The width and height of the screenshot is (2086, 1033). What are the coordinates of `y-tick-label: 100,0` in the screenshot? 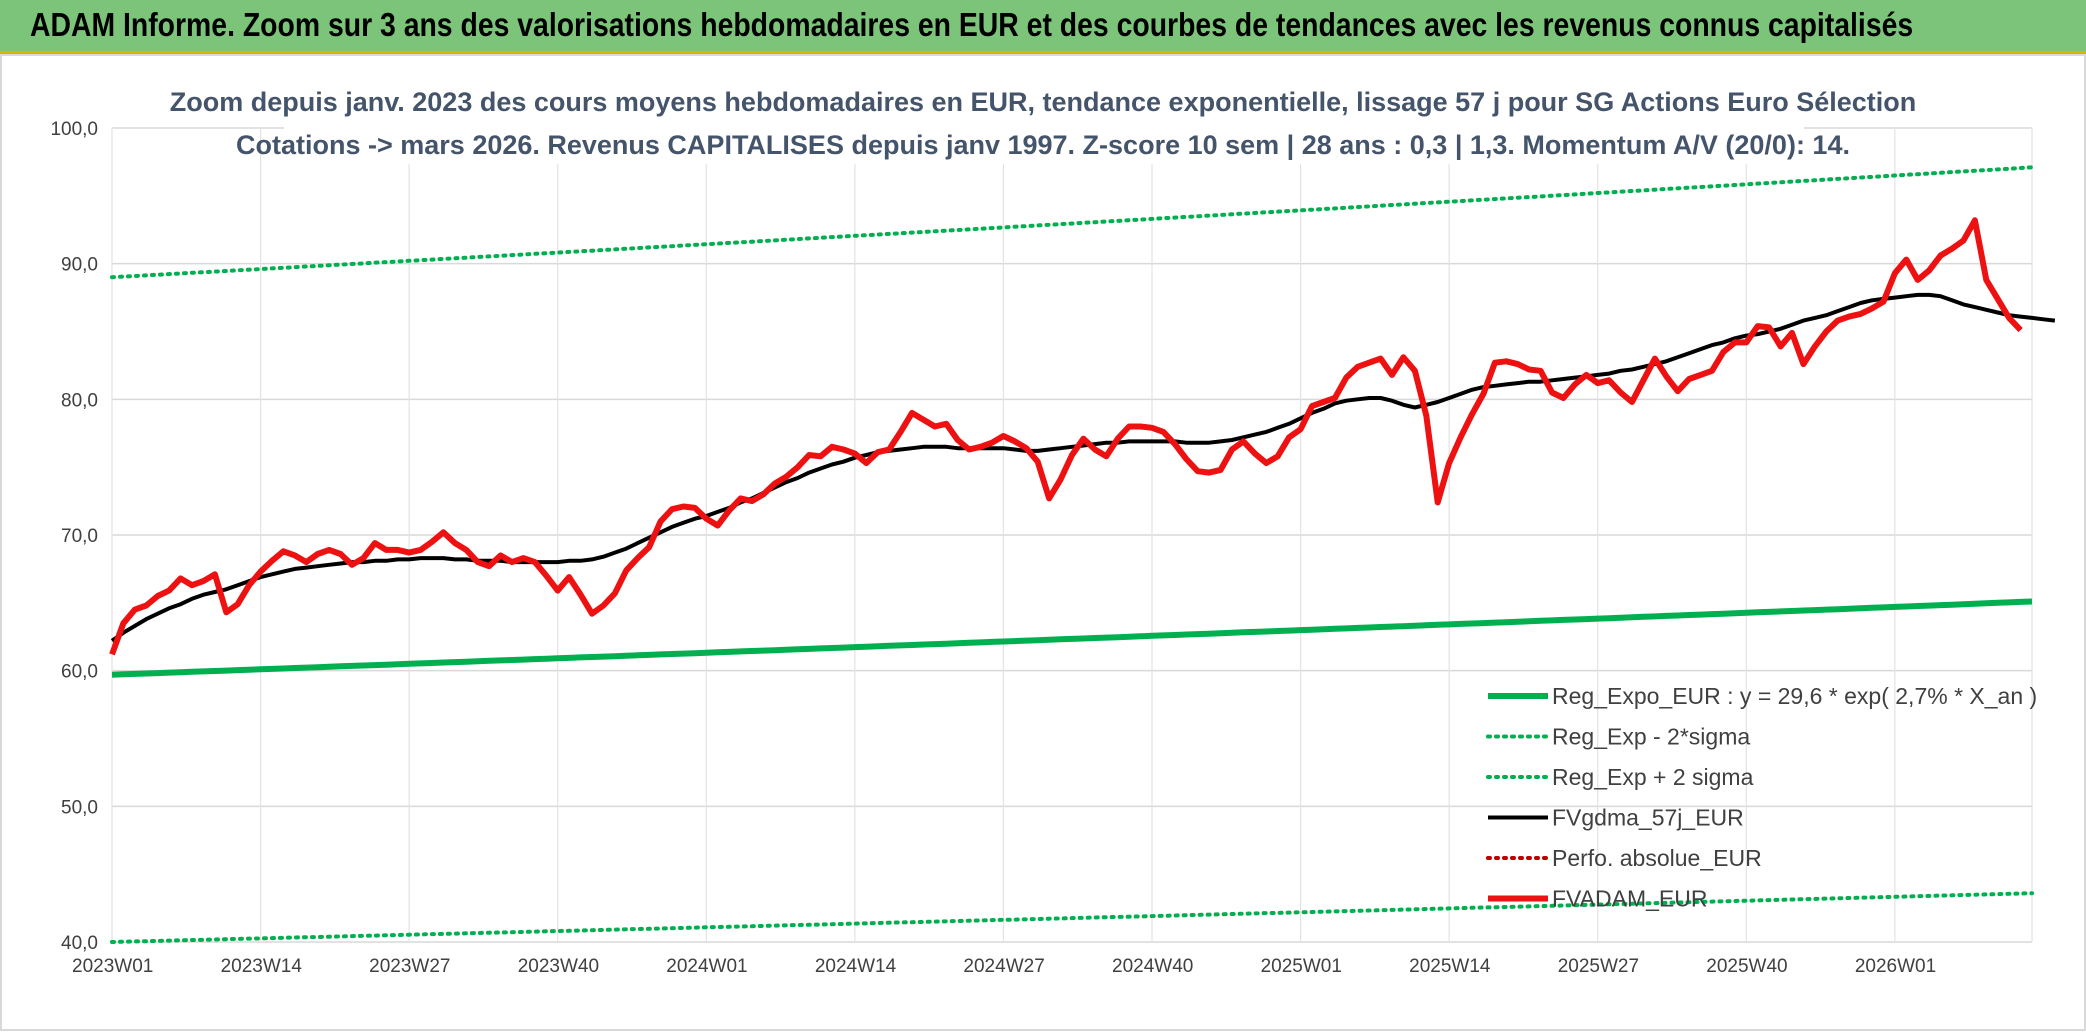 It's located at (74, 129).